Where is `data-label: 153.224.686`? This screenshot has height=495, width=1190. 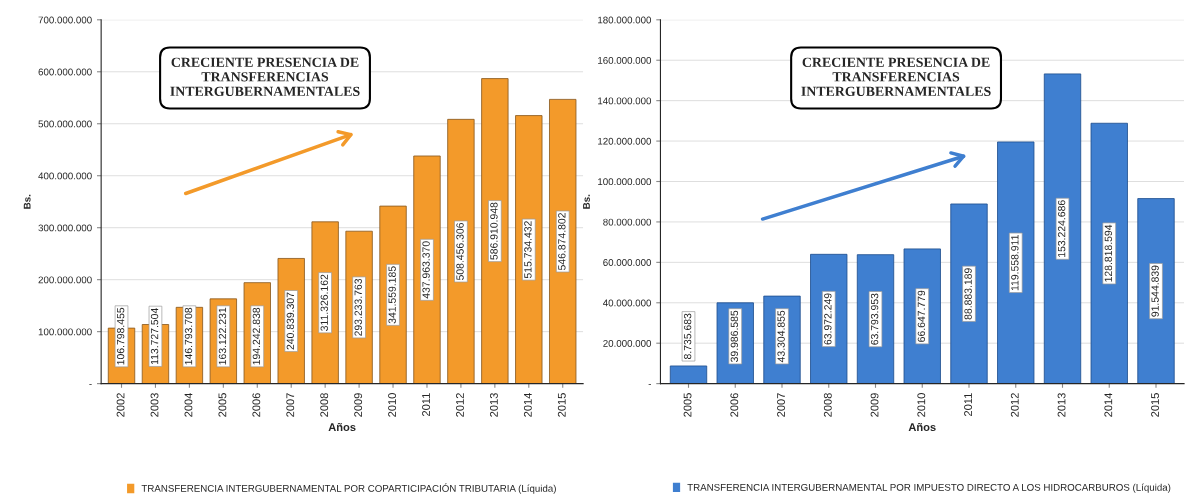 data-label: 153.224.686 is located at coordinates (1061, 228).